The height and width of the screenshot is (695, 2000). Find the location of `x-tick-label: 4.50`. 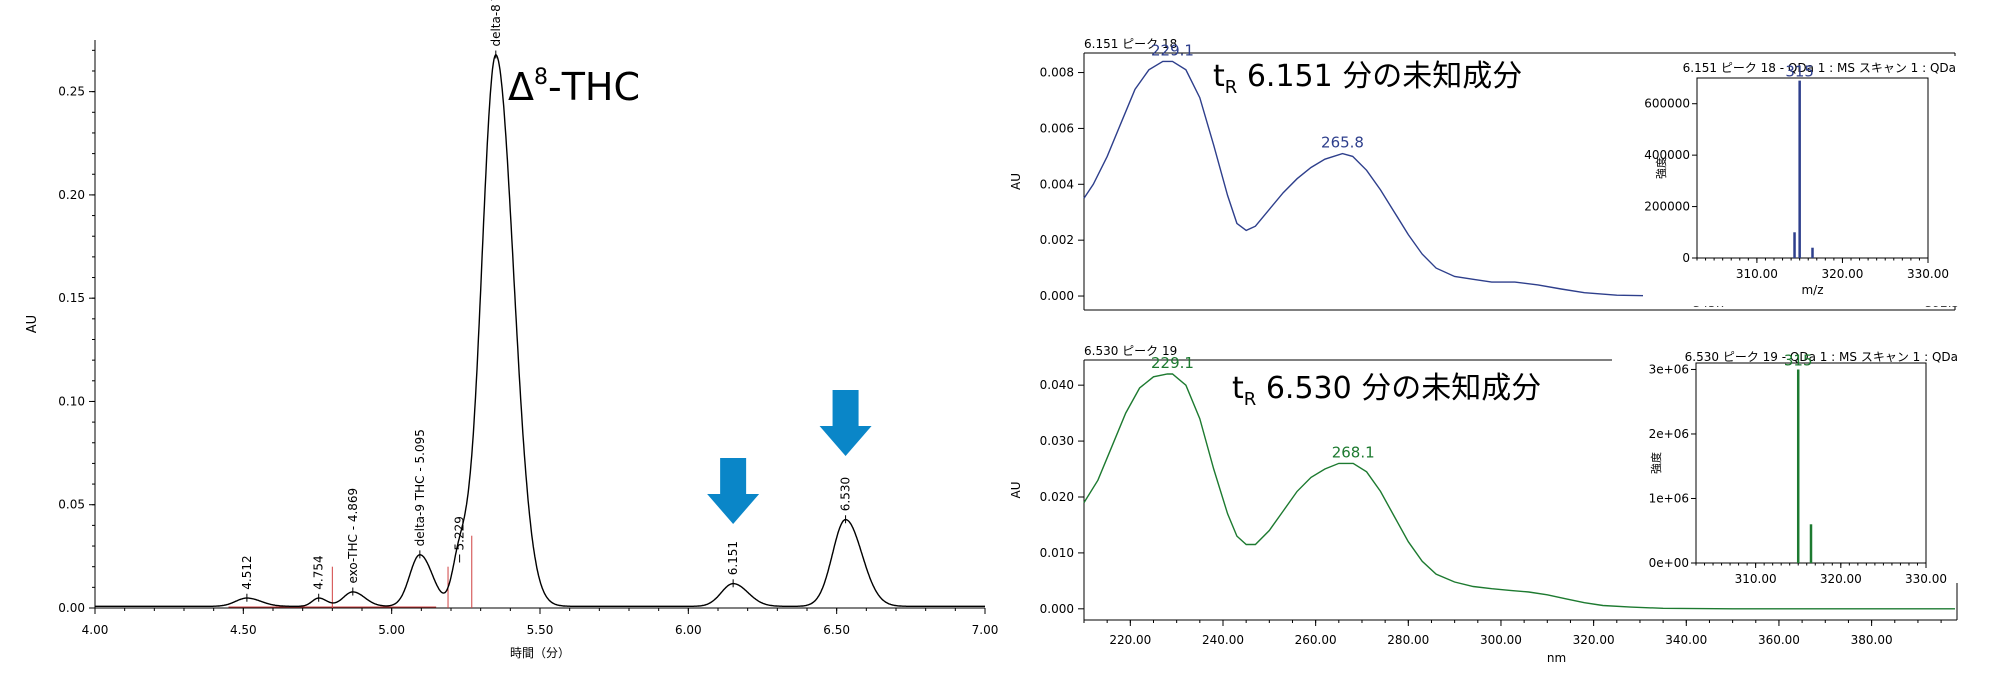

x-tick-label: 4.50 is located at coordinates (243, 630).